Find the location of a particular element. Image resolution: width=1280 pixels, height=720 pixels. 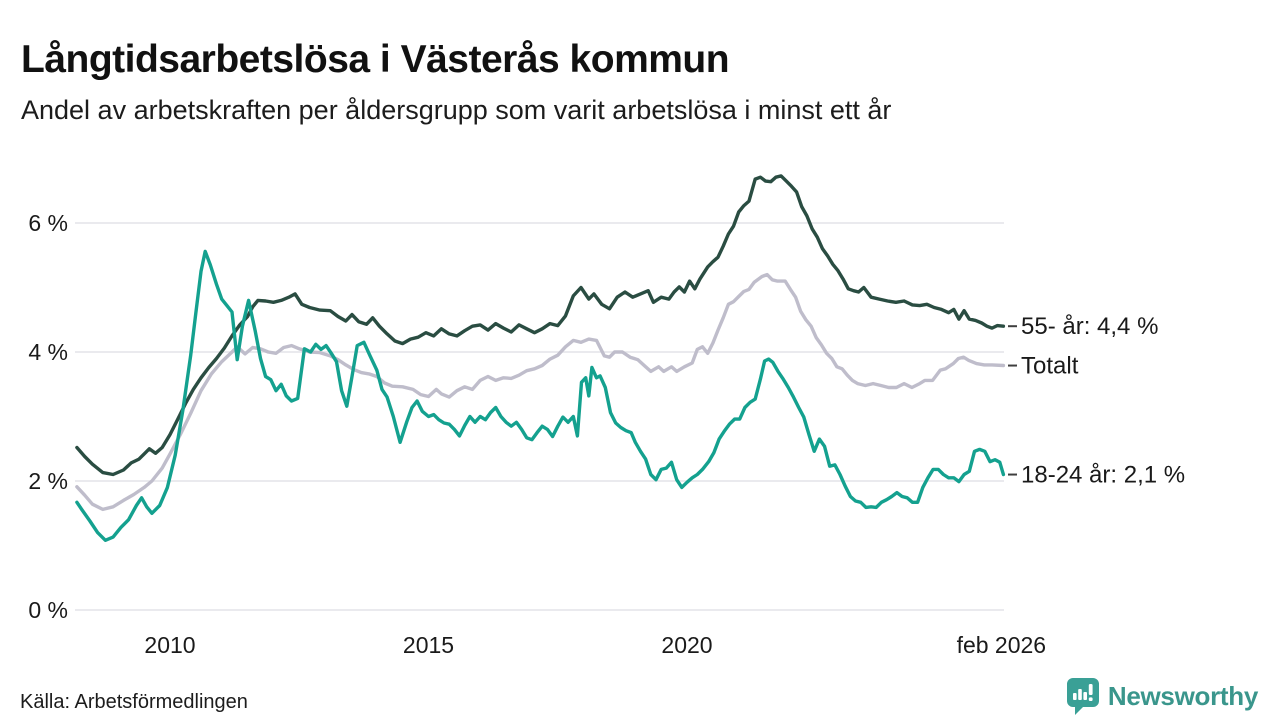

newsworthy-wordmark: Newsworthy is located at coordinates (1182, 696).